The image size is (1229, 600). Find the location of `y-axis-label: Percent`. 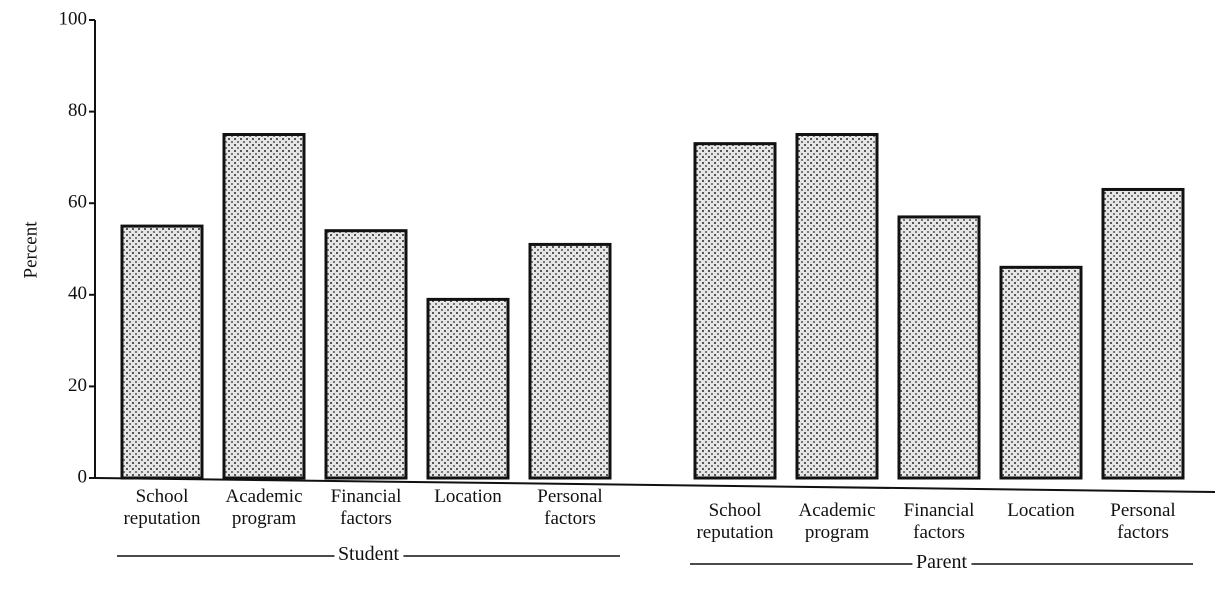

y-axis-label: Percent is located at coordinates (30, 250).